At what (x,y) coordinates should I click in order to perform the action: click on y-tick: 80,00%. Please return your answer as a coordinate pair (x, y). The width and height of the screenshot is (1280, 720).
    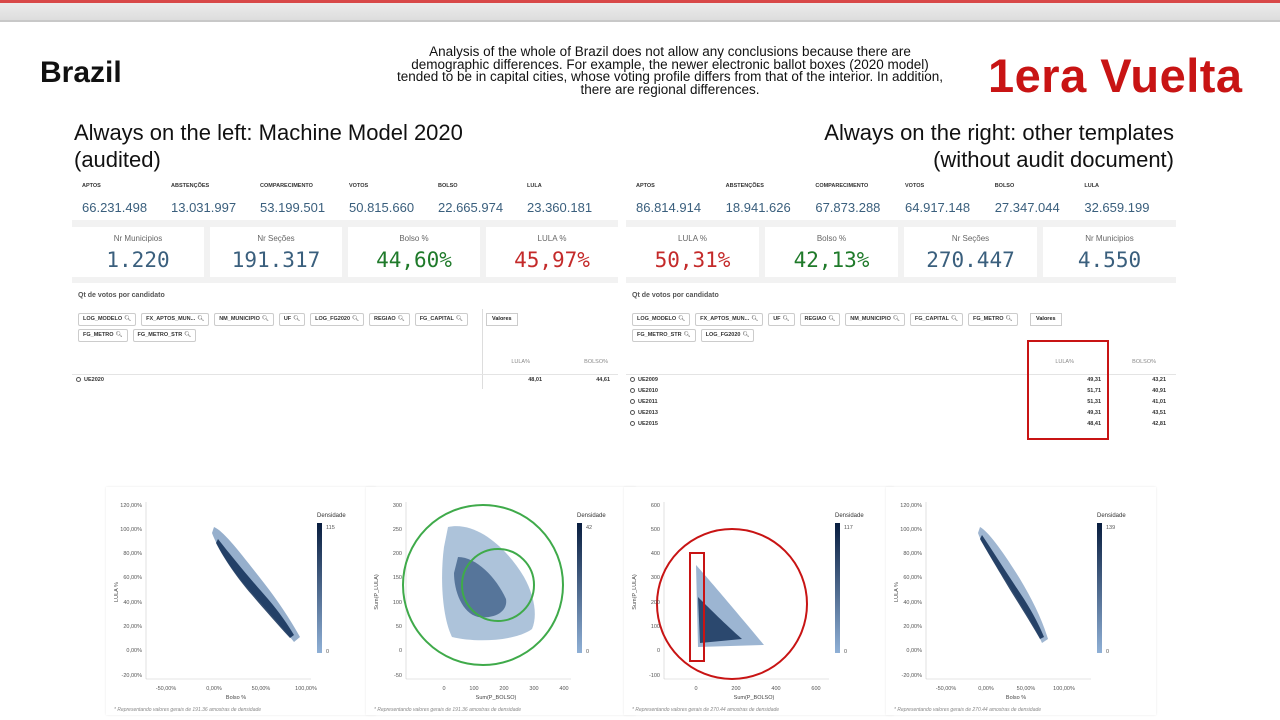
    Looking at the image, I should click on (132, 554).